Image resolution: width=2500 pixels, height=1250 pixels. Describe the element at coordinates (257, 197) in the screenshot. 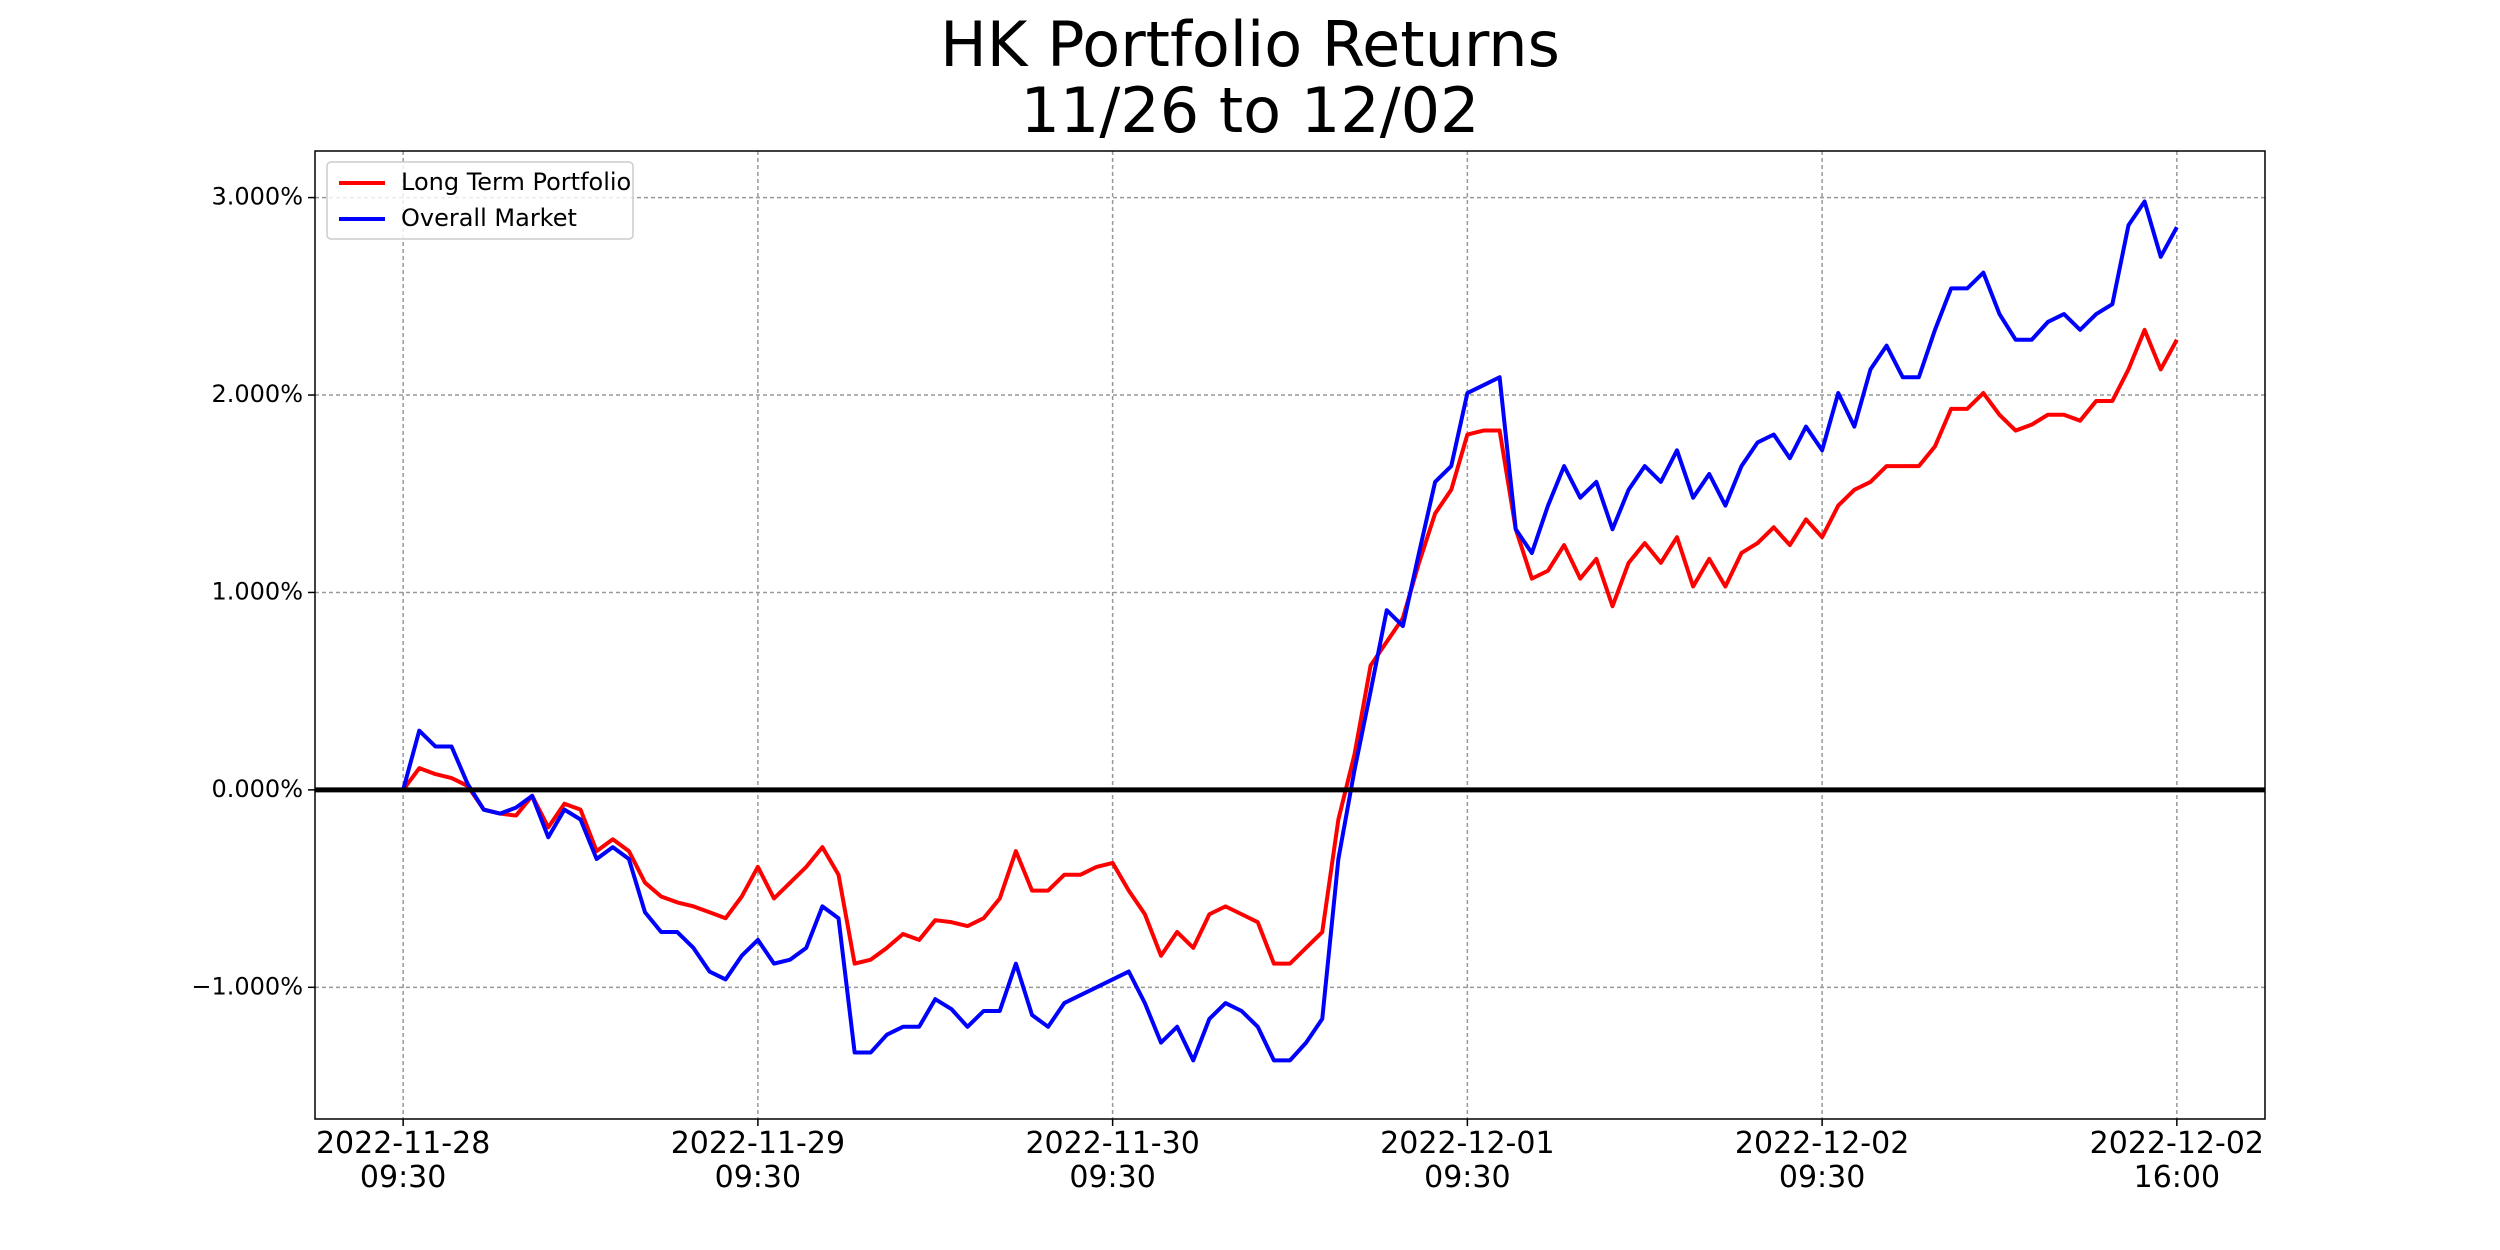

I see `y-tick-label: 3.000%` at that location.